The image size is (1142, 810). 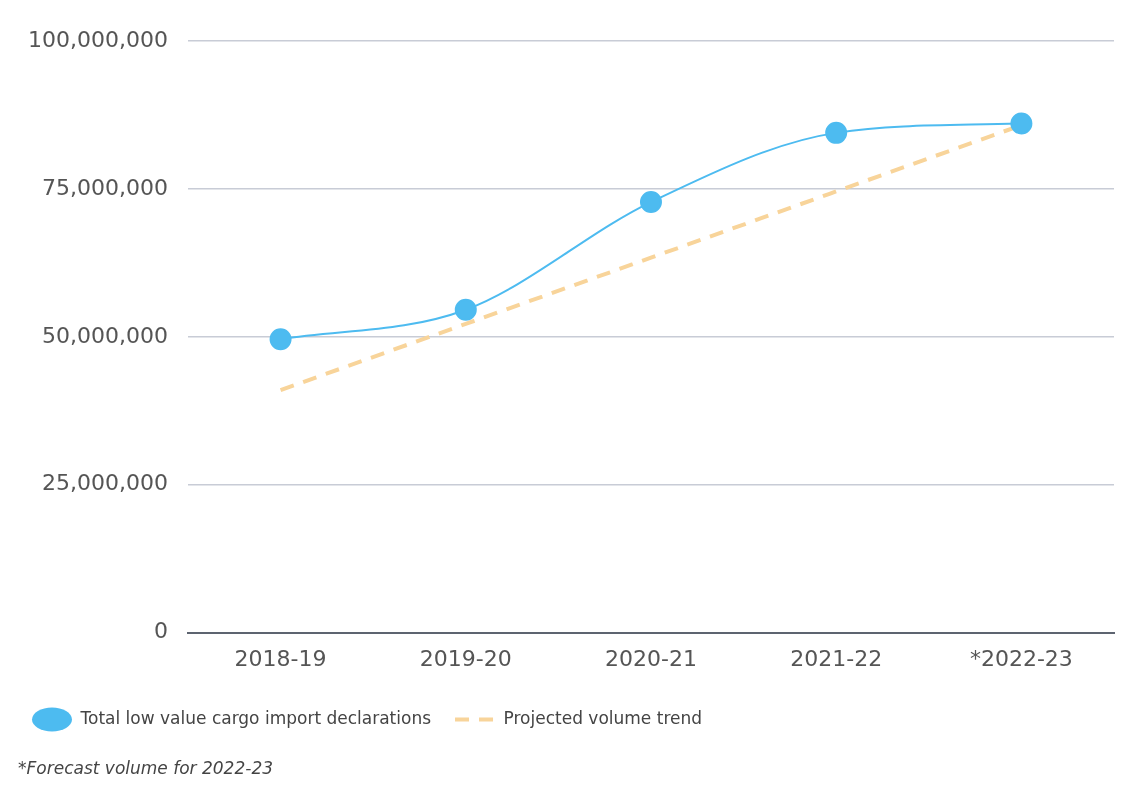 I want to click on y-tick-label: 50,000,000, so click(x=104, y=335).